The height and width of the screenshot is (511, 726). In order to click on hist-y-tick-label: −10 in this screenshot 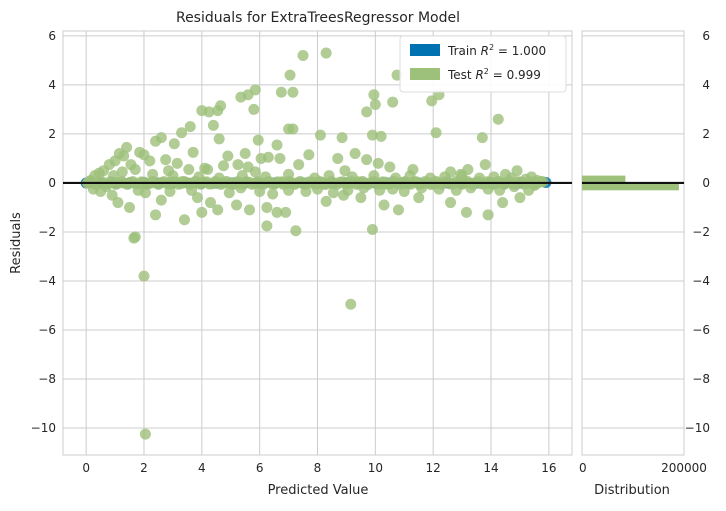, I will do `click(697, 428)`.